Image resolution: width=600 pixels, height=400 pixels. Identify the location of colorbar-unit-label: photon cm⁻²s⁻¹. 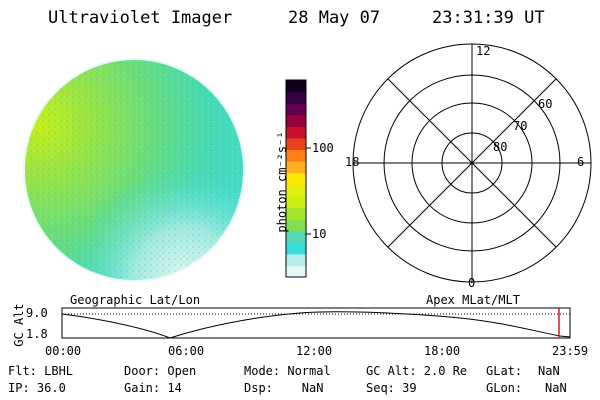
(282, 182).